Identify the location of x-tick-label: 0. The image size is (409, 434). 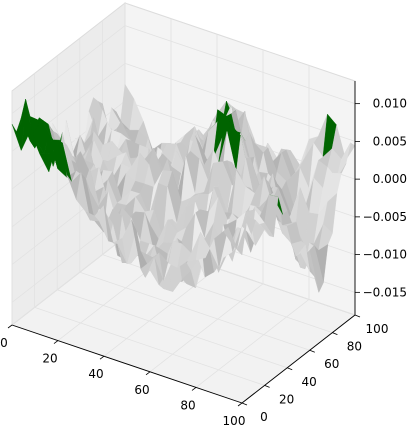
(4, 343).